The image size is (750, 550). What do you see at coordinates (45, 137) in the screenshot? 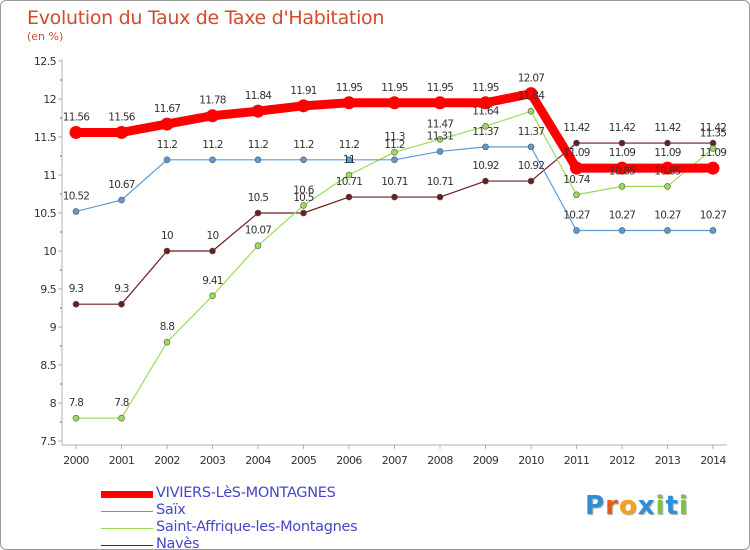
I see `y-tick-label: 11.5` at bounding box center [45, 137].